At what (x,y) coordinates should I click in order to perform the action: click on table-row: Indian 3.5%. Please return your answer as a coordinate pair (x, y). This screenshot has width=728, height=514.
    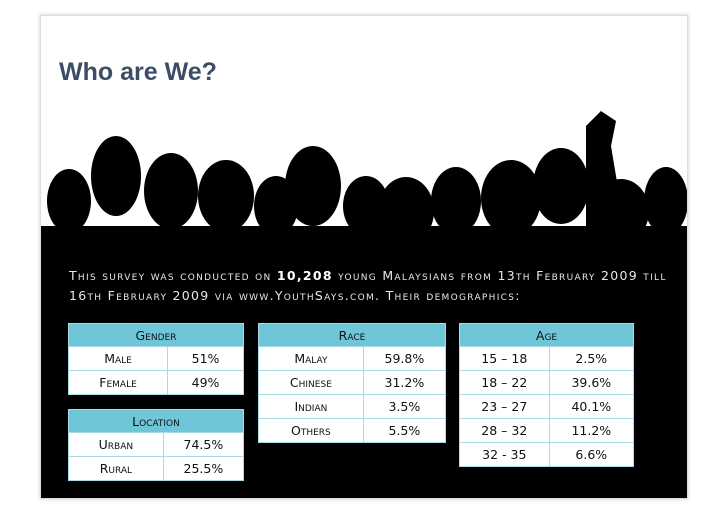
    Looking at the image, I should click on (352, 406).